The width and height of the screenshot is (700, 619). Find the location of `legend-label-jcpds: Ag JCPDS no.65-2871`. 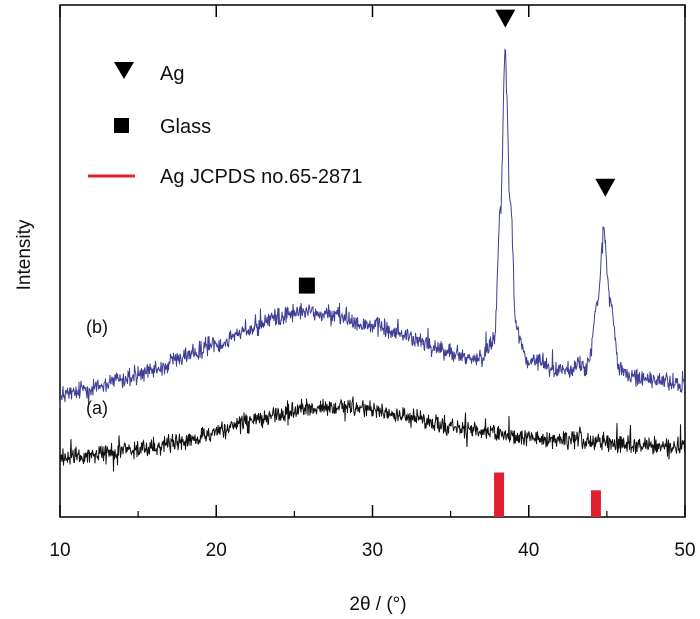

legend-label-jcpds: Ag JCPDS no.65-2871 is located at coordinates (261, 177).